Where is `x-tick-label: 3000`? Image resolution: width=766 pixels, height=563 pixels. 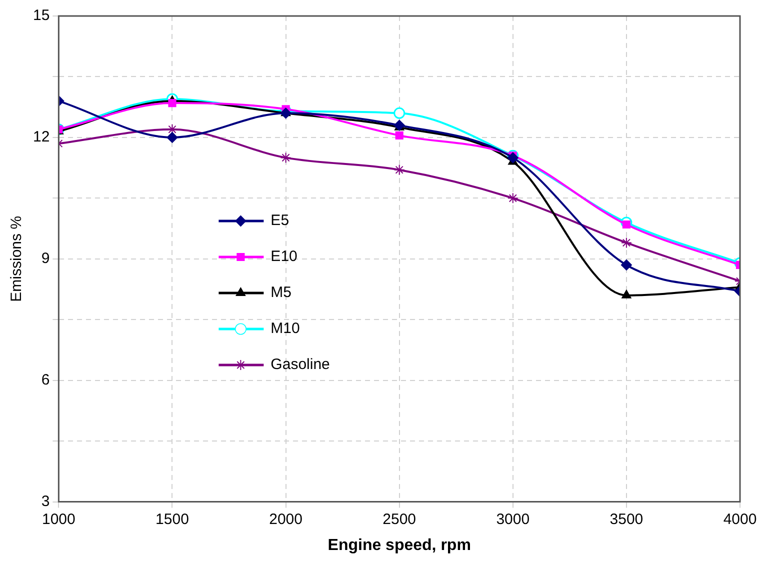 x-tick-label: 3000 is located at coordinates (513, 519).